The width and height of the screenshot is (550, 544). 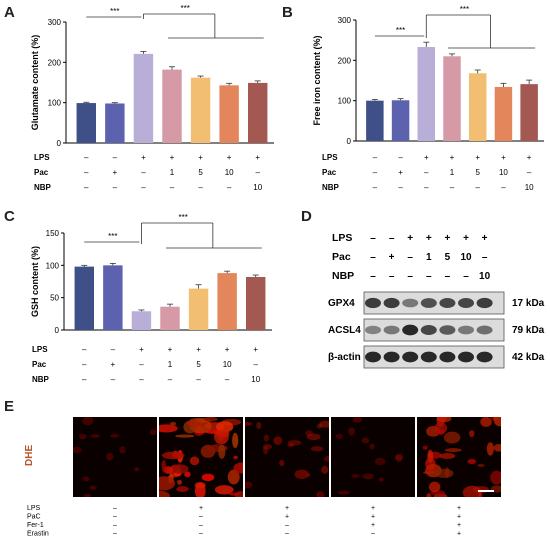 What do you see at coordinates (342, 238) in the screenshot?
I see `blot-condition-label: LPS` at bounding box center [342, 238].